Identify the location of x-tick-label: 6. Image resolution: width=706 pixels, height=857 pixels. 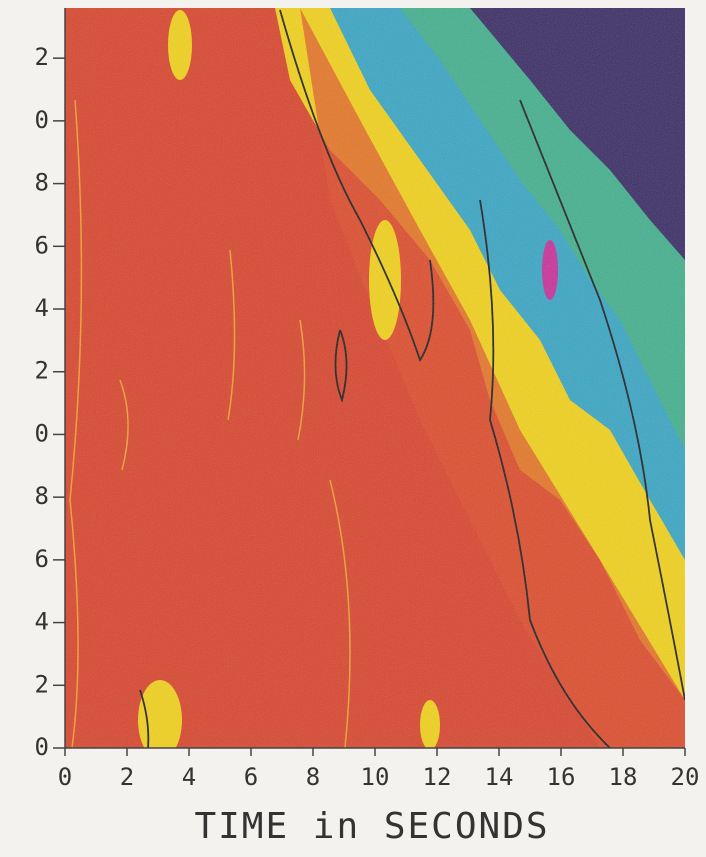
(251, 777).